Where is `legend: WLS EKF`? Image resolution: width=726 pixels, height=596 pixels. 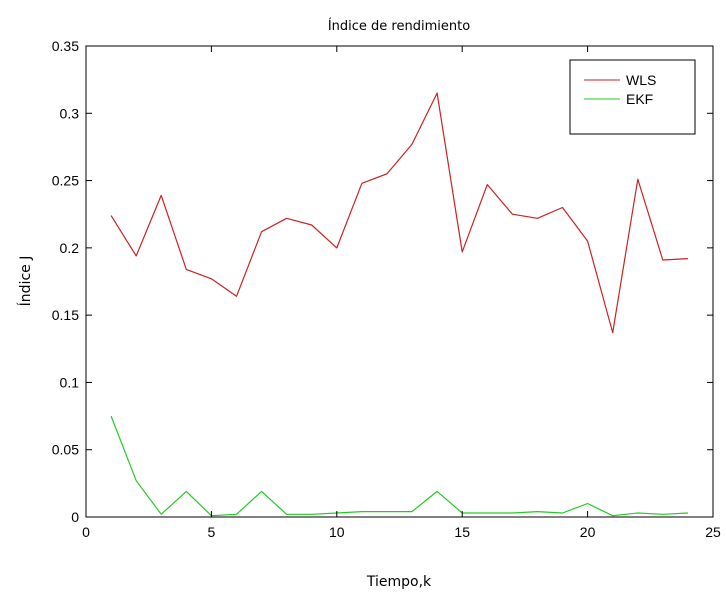 legend: WLS EKF is located at coordinates (632, 97).